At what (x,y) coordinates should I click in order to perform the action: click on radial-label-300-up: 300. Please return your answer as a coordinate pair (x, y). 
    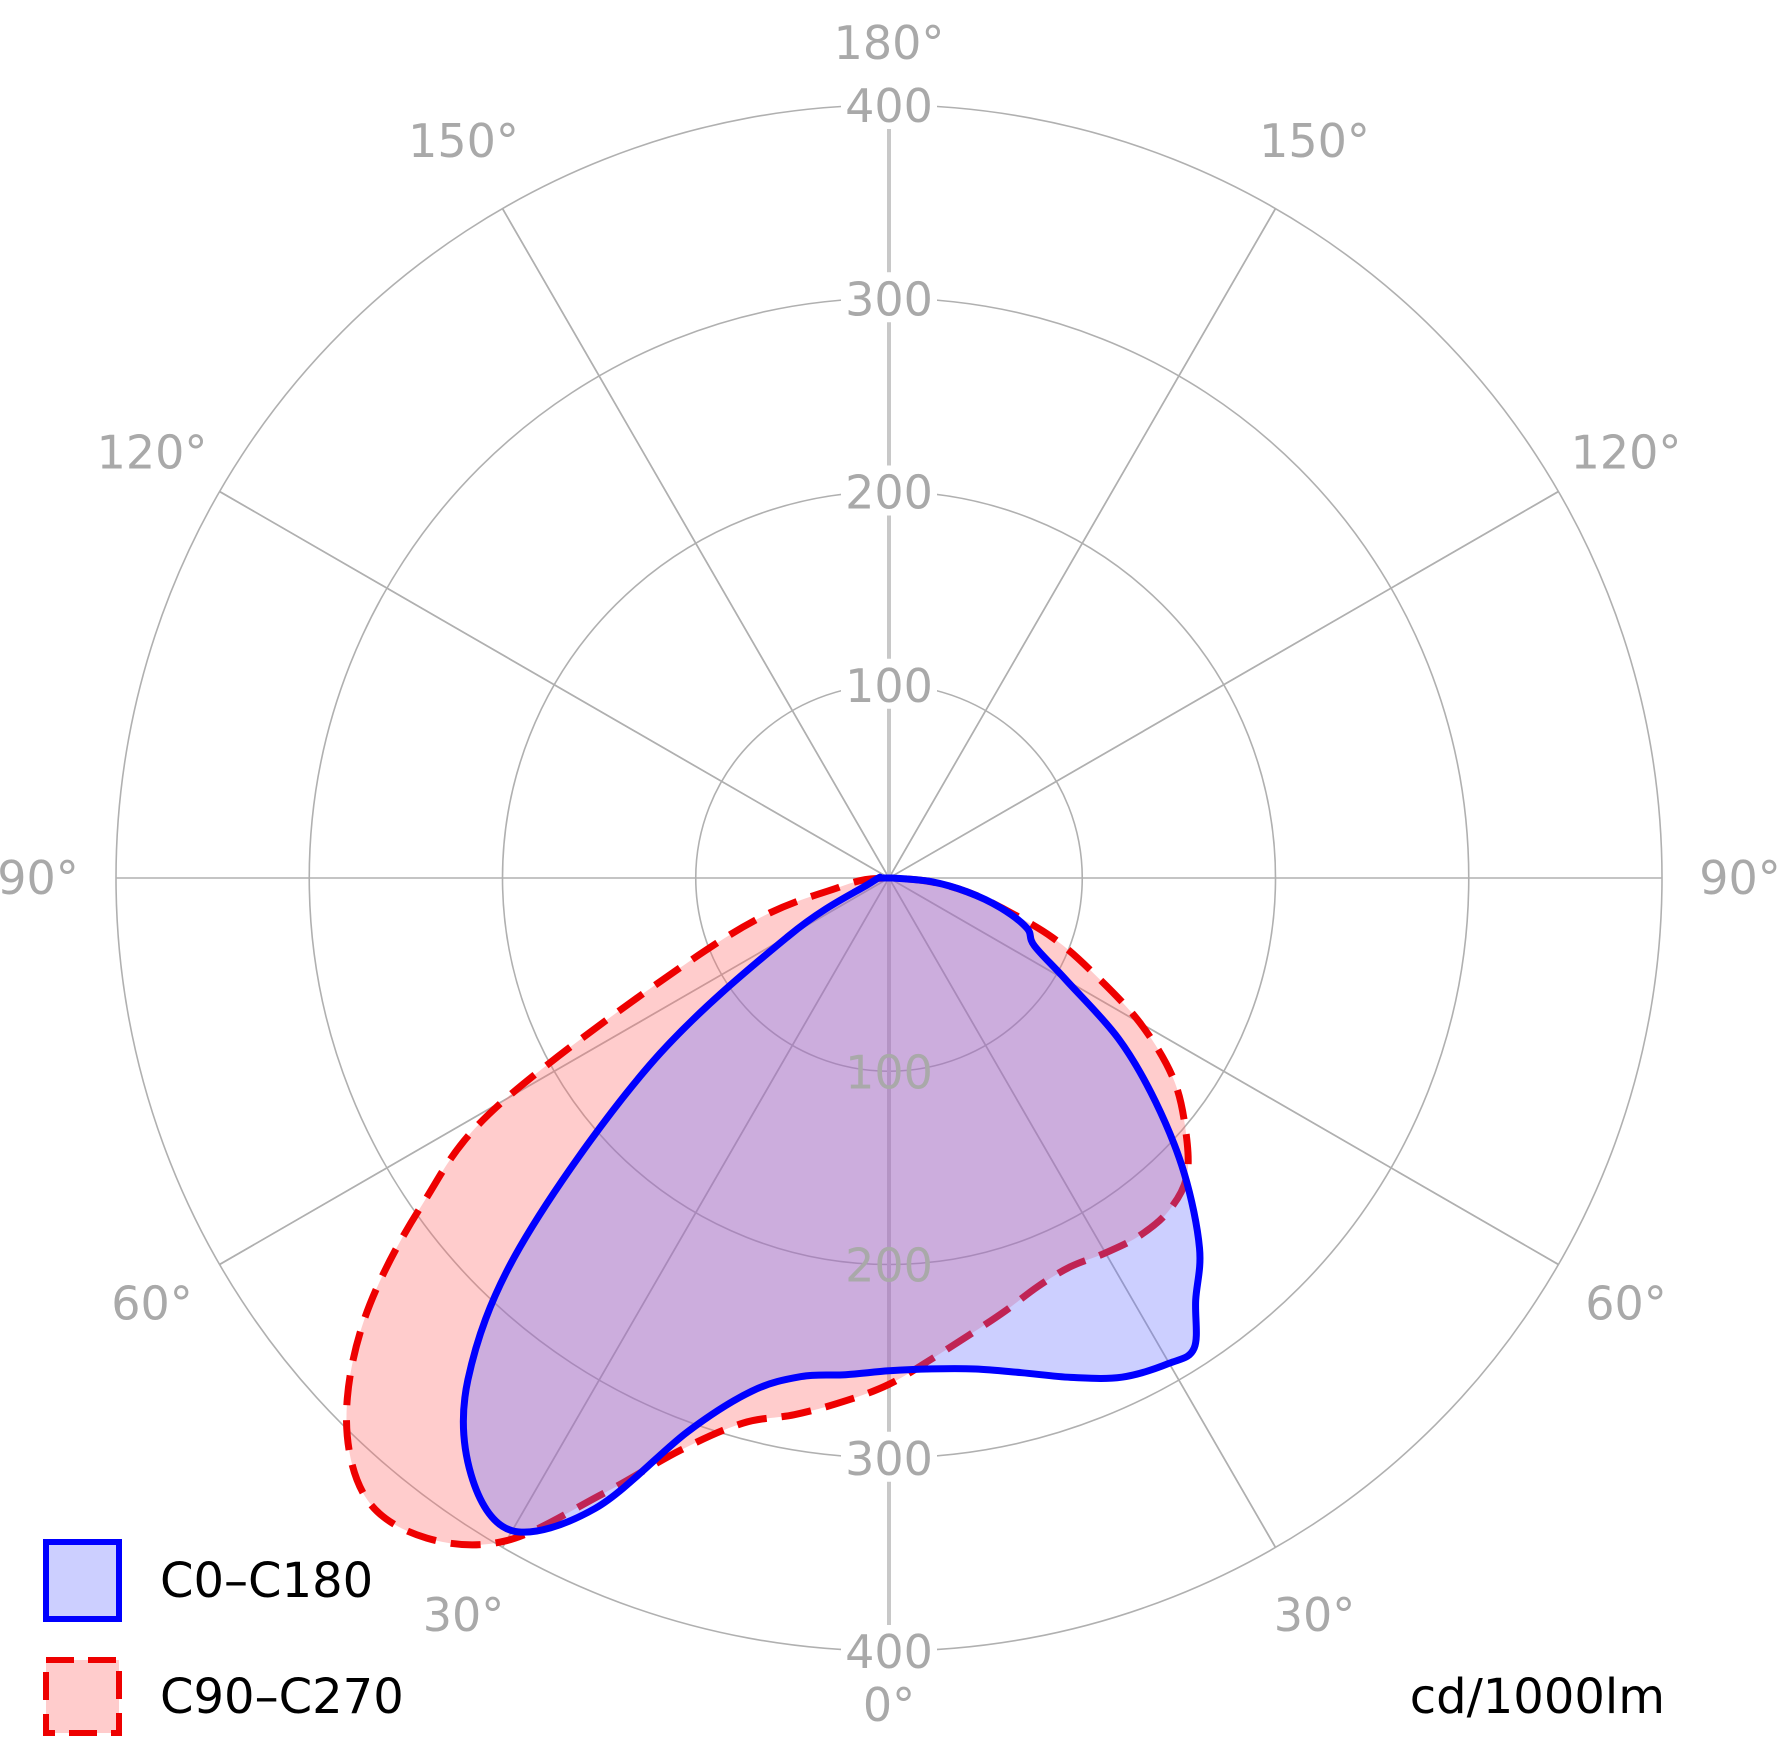
    Looking at the image, I should click on (889, 299).